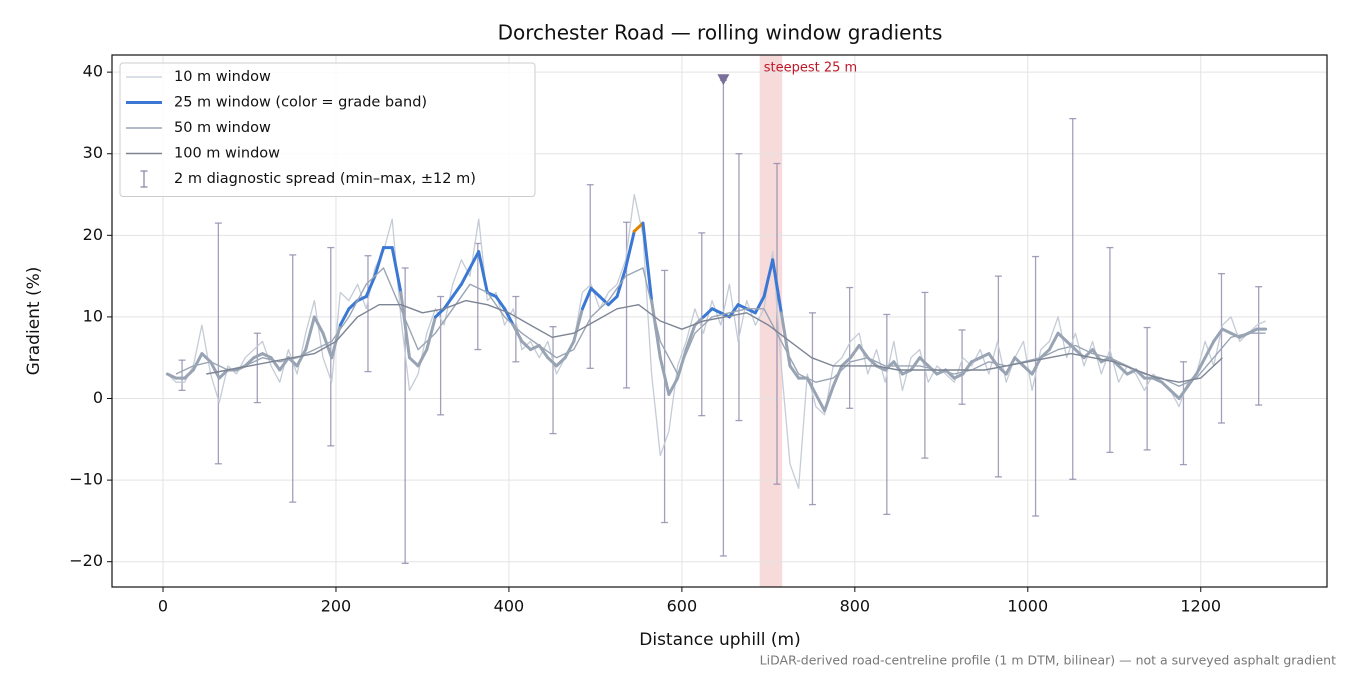  Describe the element at coordinates (222, 128) in the screenshot. I see `legend-label: 50 m window` at that location.